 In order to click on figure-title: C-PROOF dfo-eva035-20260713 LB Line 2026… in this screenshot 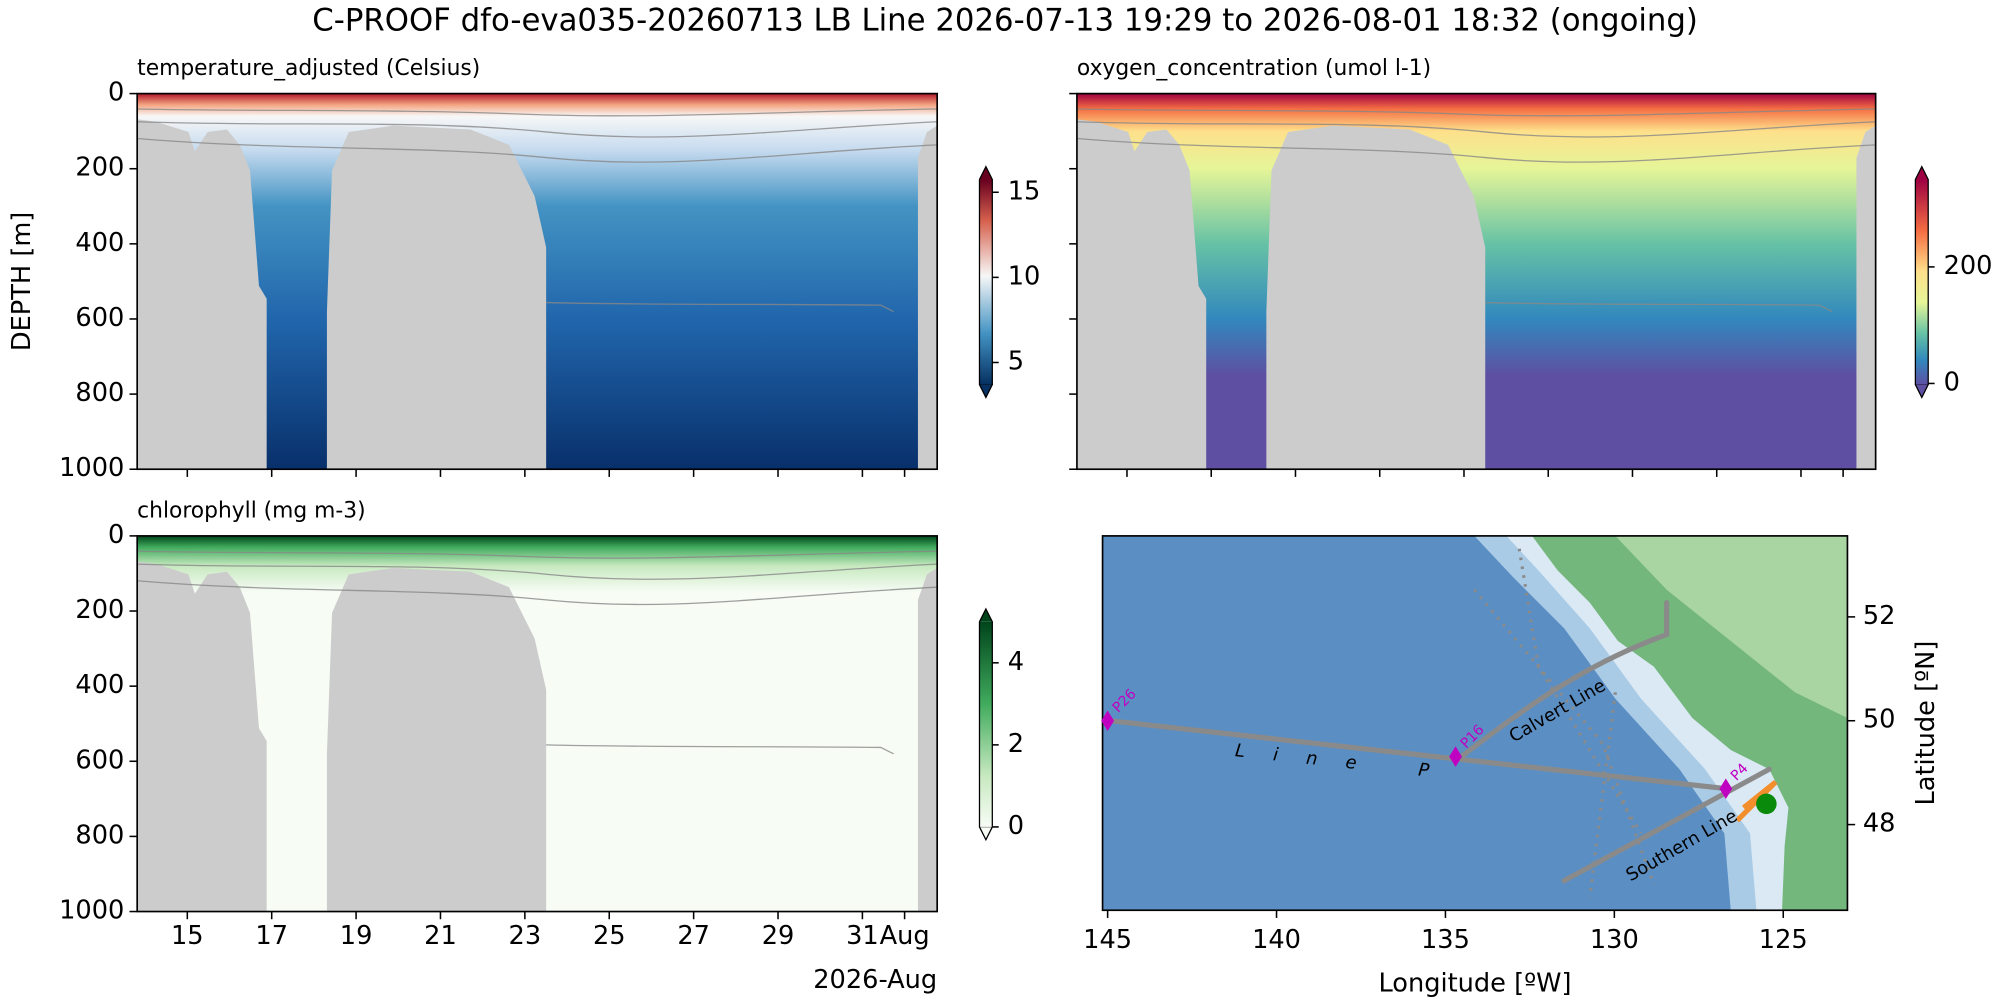, I will do `click(1005, 20)`.